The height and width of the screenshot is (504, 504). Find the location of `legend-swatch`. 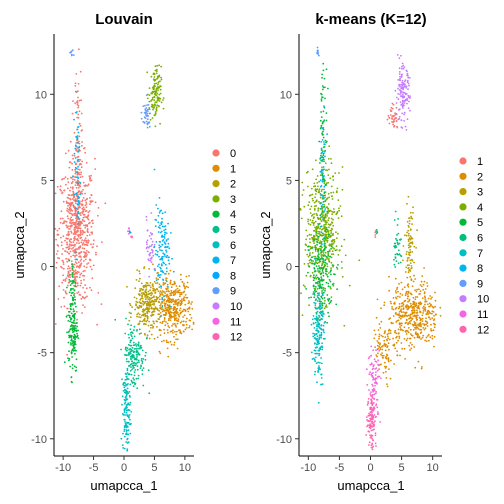

legend-swatch is located at coordinates (463, 176).